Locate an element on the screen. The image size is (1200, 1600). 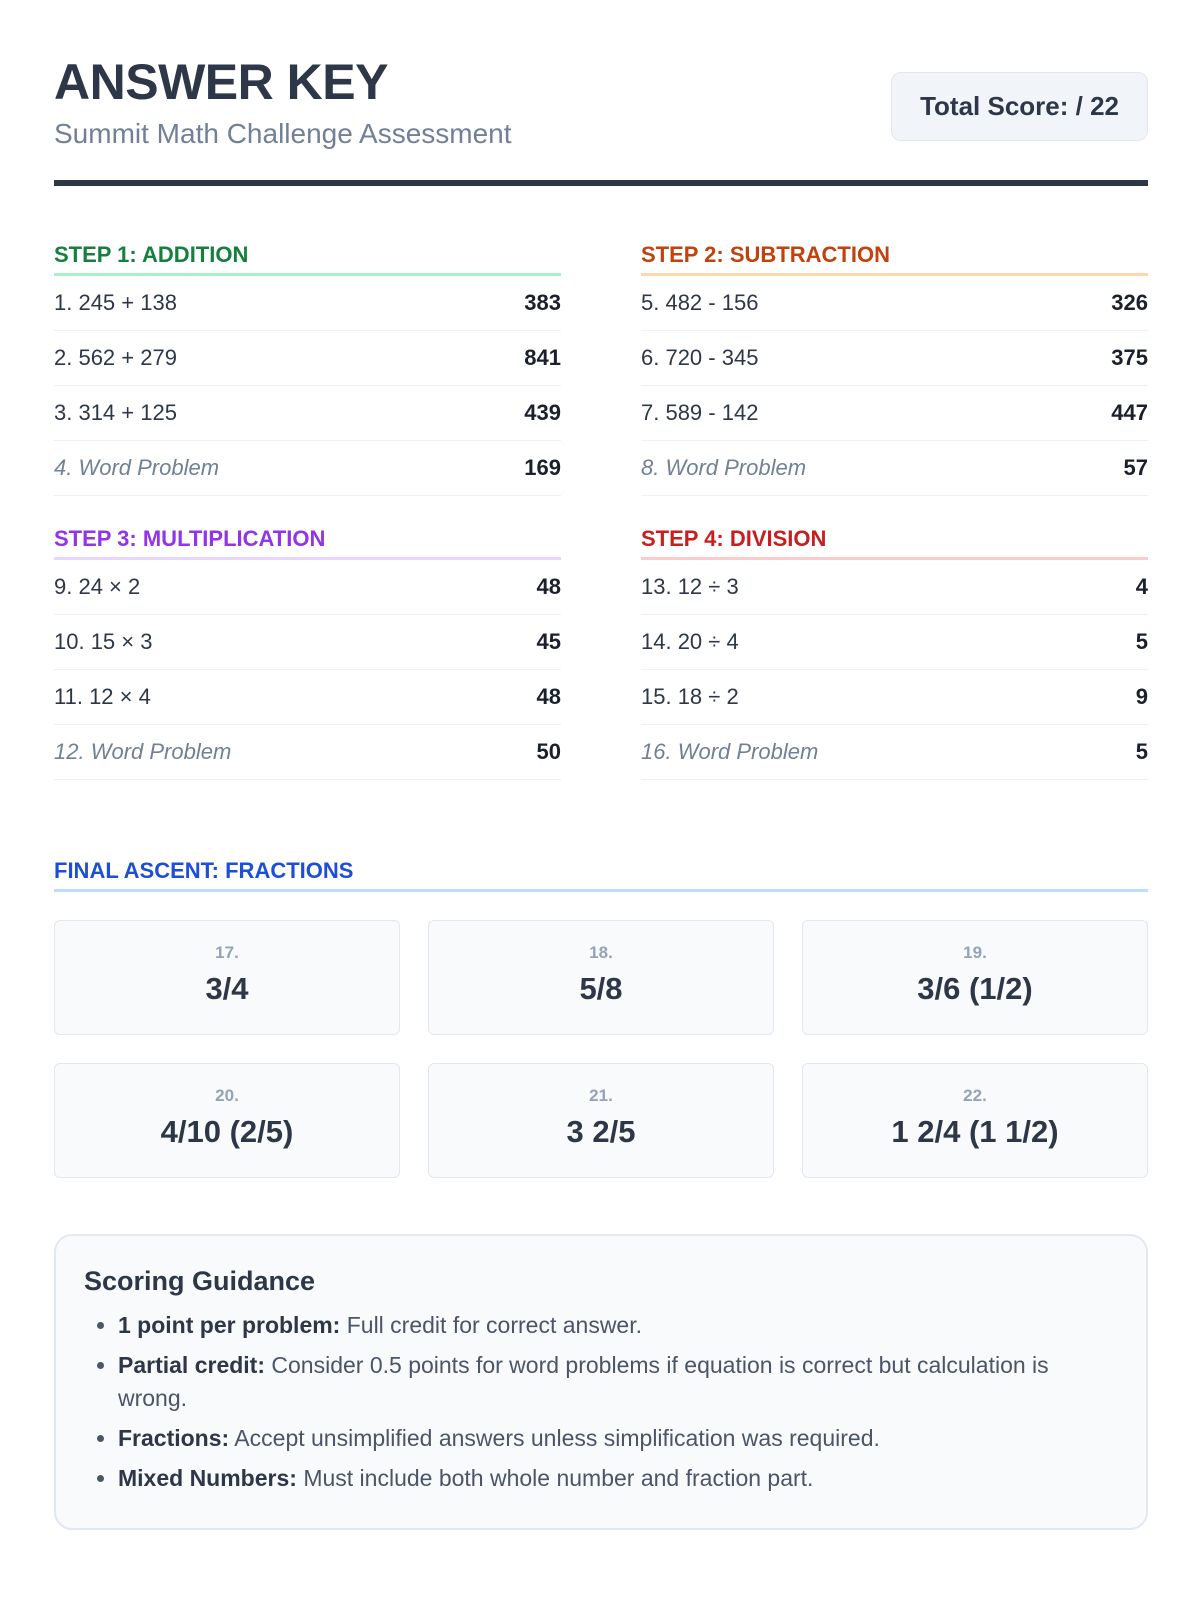
answer-value: 4/10 (2/5) is located at coordinates (227, 1131).